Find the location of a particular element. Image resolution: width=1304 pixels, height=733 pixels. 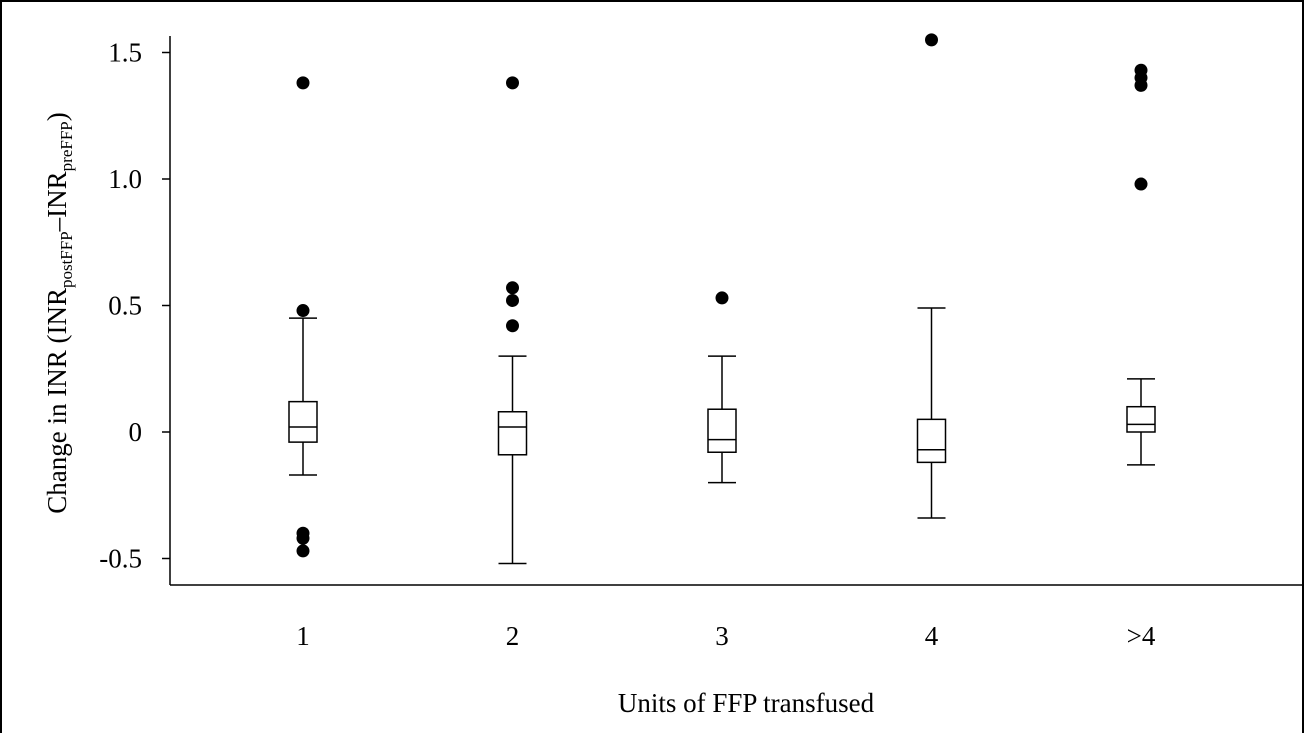

x-tick-label: 3 is located at coordinates (722, 636).